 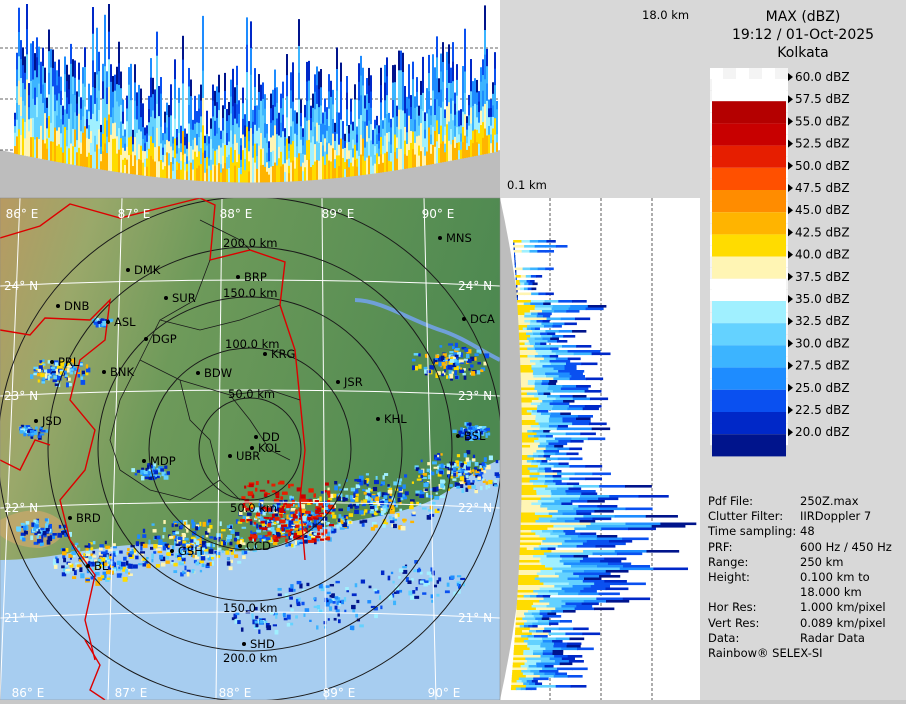 I want to click on info-row: Height: 0.100 km to, so click(x=806, y=577).